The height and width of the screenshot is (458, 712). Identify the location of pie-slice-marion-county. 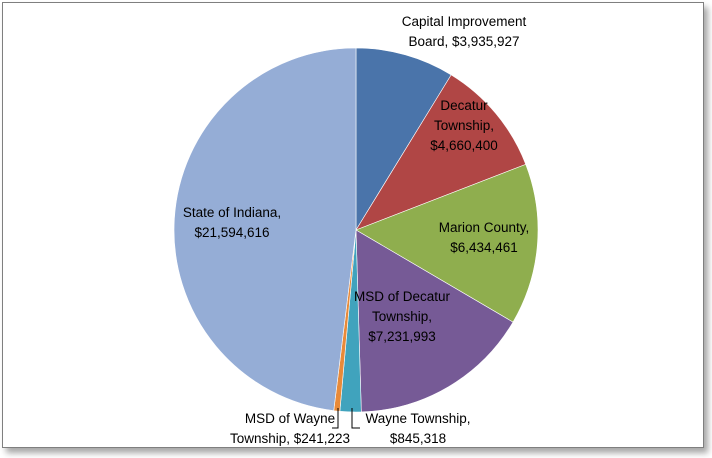
(447, 243).